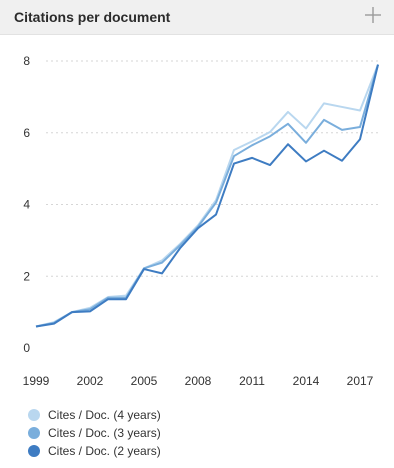 This screenshot has height=468, width=394. What do you see at coordinates (360, 381) in the screenshot?
I see `x-tick-label: 2017` at bounding box center [360, 381].